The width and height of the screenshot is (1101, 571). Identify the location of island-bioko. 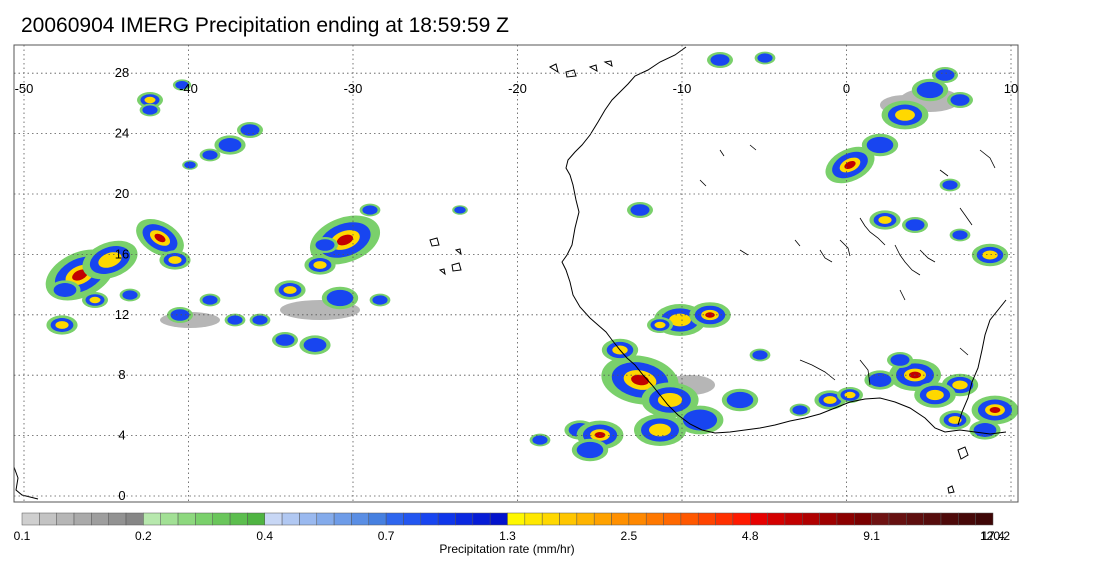
(963, 453).